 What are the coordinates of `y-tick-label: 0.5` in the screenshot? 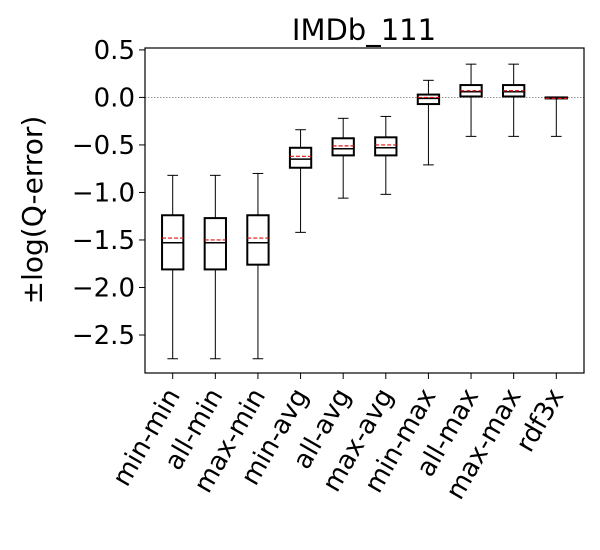 It's located at (114, 51).